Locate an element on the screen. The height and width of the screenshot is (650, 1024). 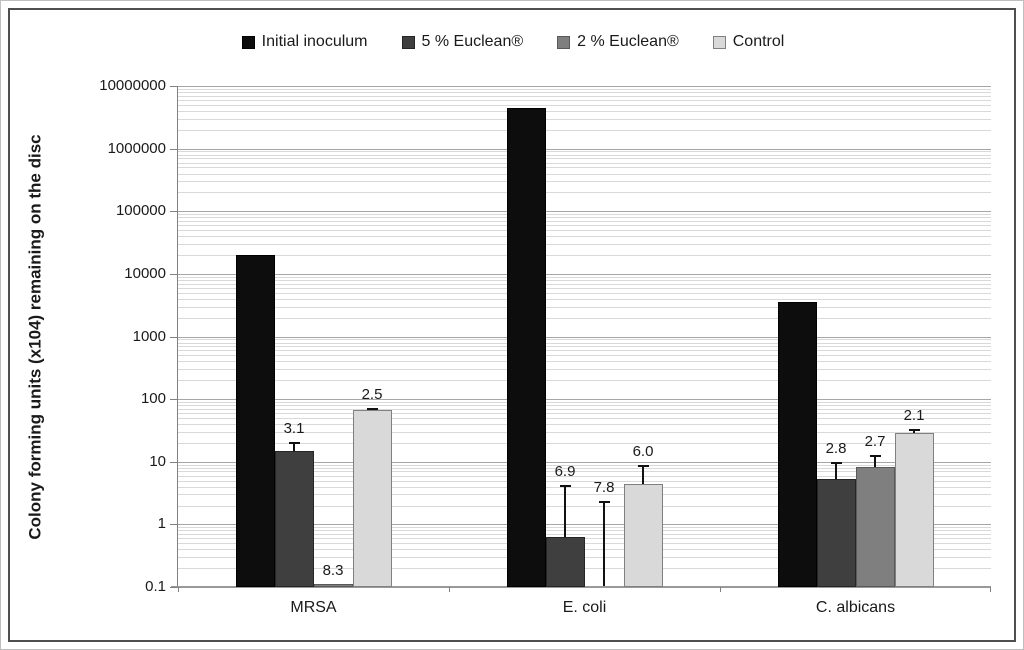
bar-value-label: 2.1 is located at coordinates (914, 416).